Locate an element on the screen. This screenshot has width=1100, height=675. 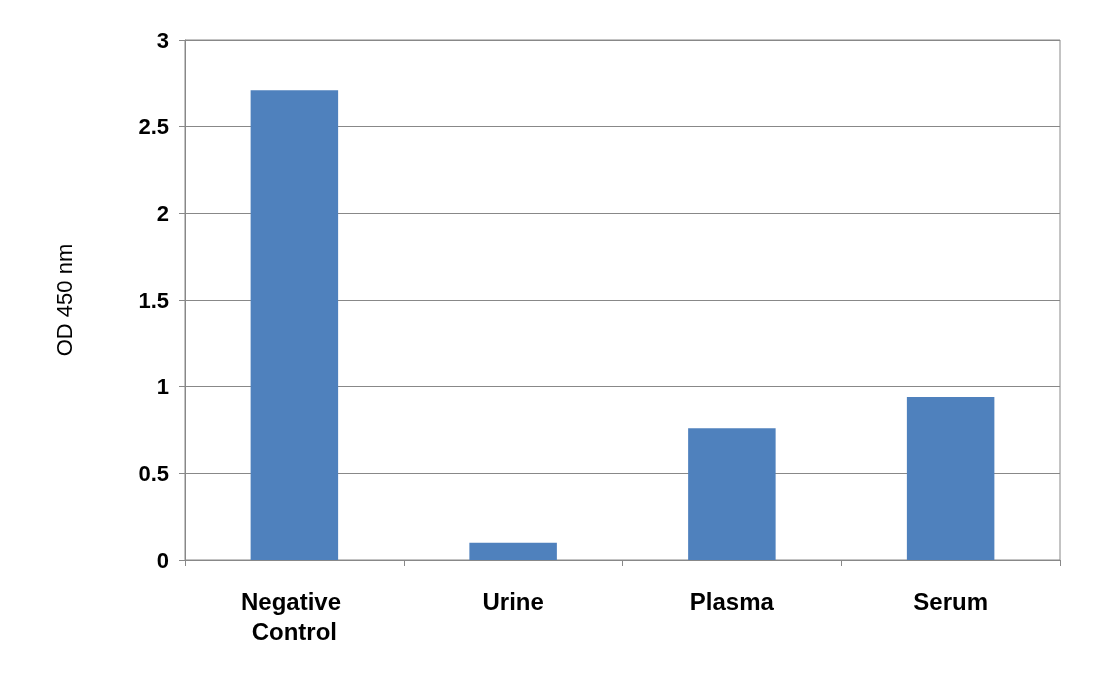
x-tick-label: Urine is located at coordinates (513, 601).